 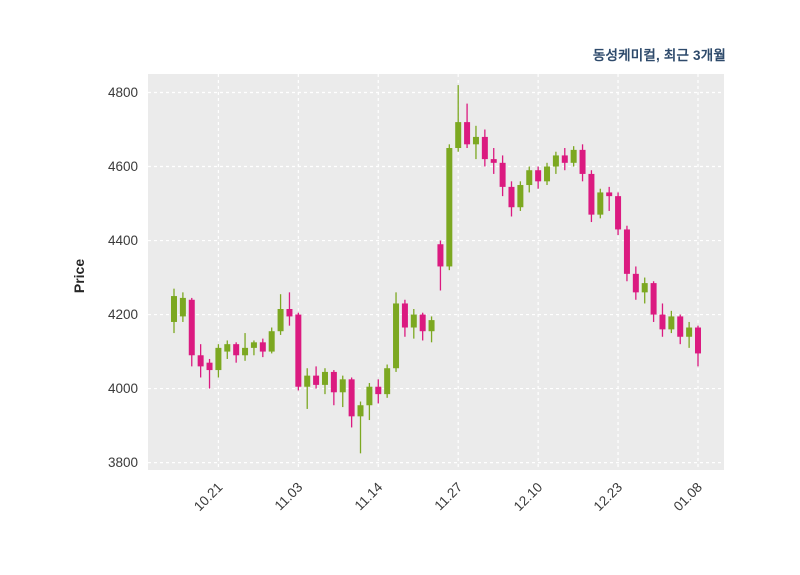 What do you see at coordinates (208, 497) in the screenshot?
I see `x-tick-label: 10.21` at bounding box center [208, 497].